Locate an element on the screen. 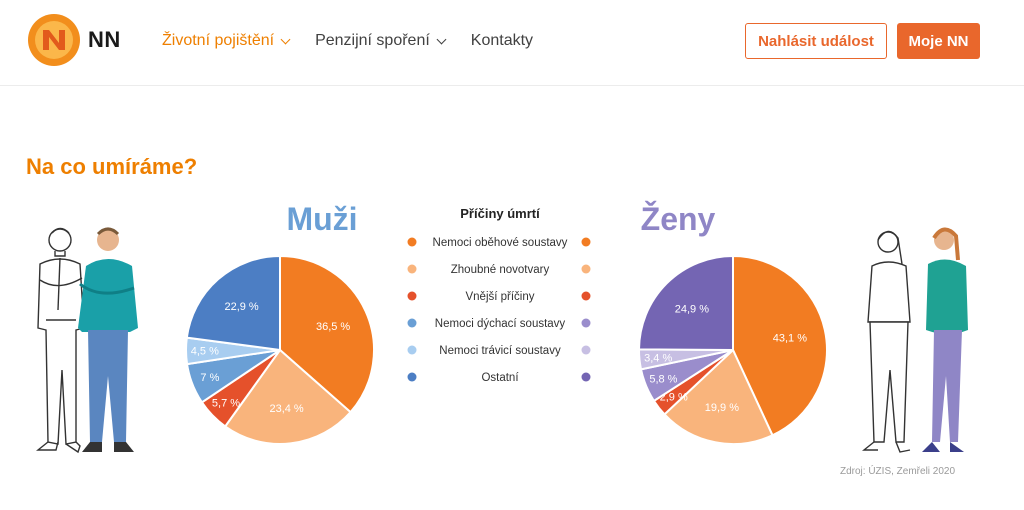  data-label: 7 % is located at coordinates (209, 378).